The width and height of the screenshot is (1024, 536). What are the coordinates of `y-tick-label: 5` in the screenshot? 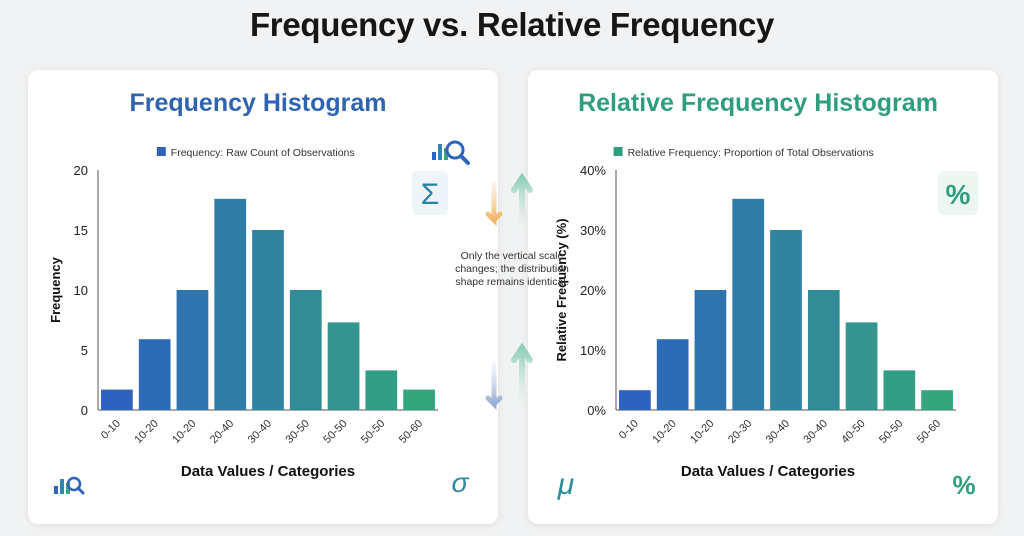 It's located at (84, 350).